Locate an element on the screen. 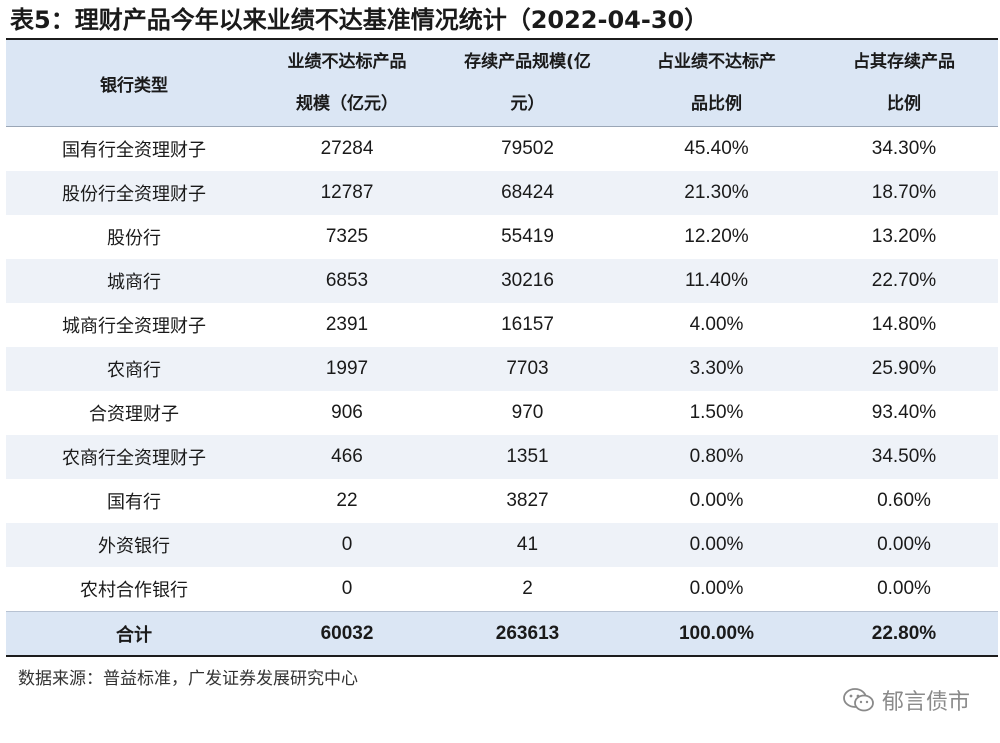 This screenshot has width=1000, height=743. cell-total-outstanding-scale: 263613 is located at coordinates (527, 633).